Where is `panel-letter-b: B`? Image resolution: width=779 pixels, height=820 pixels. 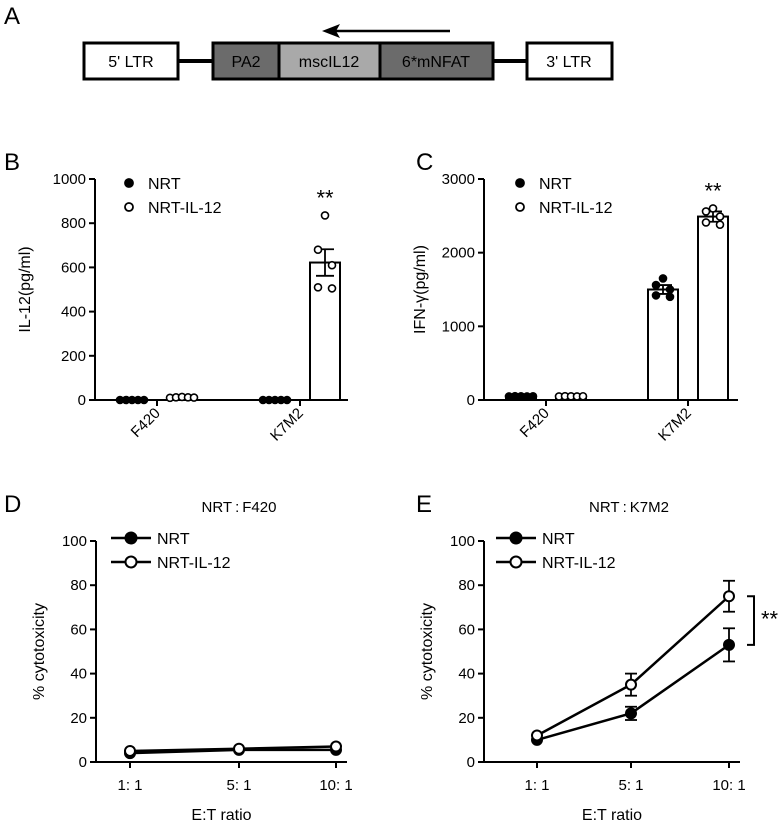
panel-letter-b: B is located at coordinates (12, 162).